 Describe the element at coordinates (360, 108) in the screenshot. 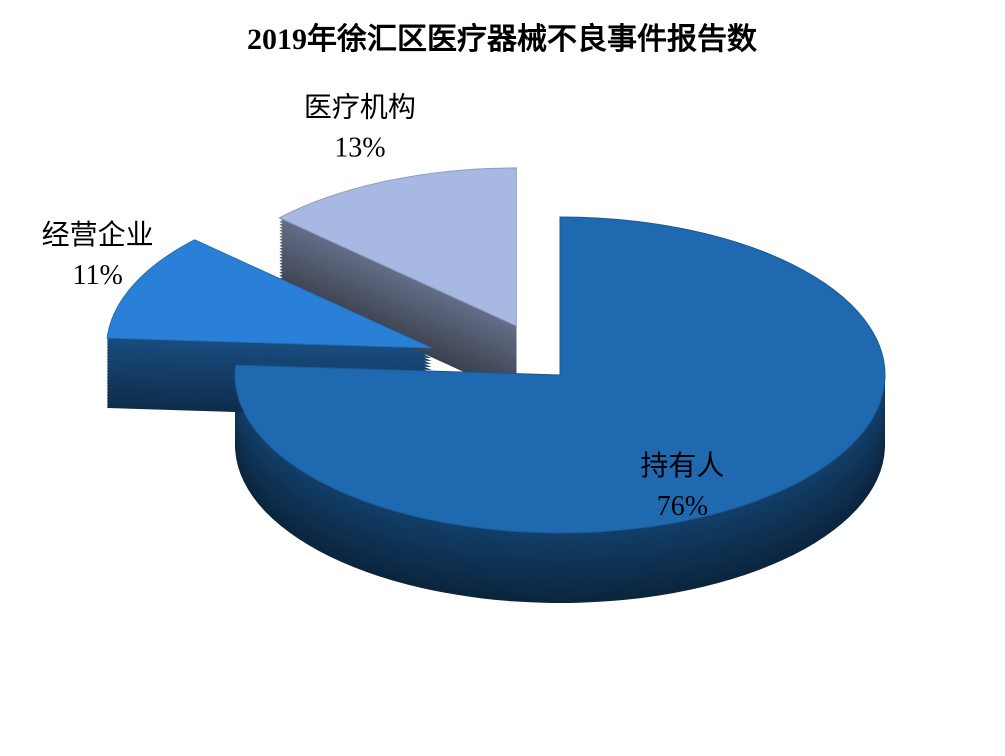

I see `slice-label: 医疗机构` at that location.